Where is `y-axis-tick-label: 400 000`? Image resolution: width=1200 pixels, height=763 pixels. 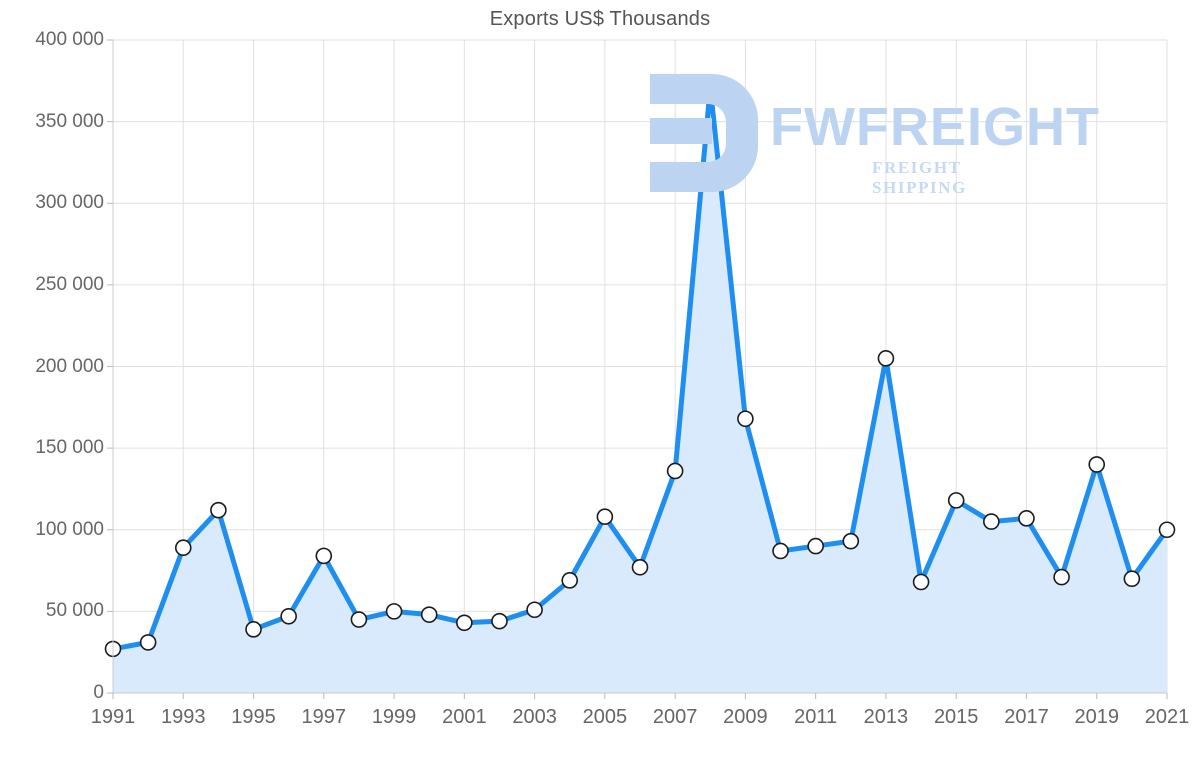
y-axis-tick-label: 400 000 is located at coordinates (69, 39).